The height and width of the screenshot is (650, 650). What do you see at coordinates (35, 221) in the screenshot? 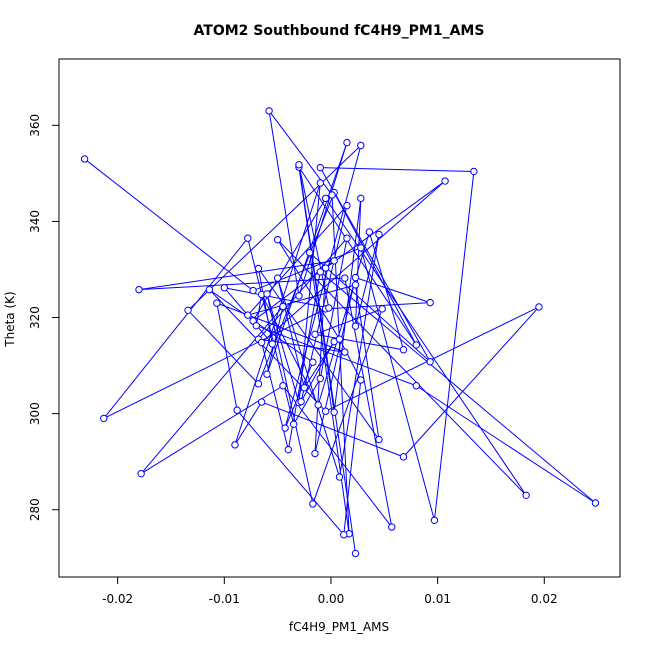
I see `y-tick-label: 340` at bounding box center [35, 221].